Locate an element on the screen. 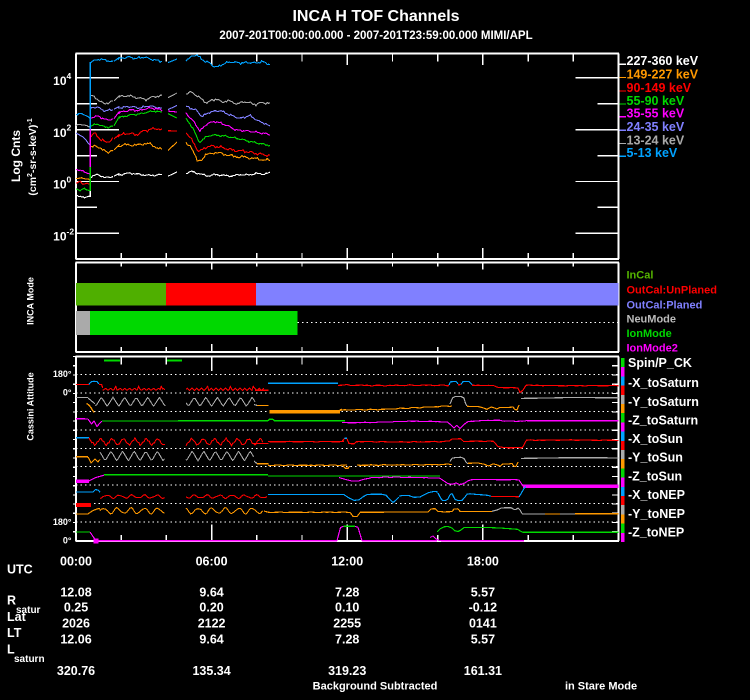 This screenshot has width=750, height=700. svg-text: 12:00 is located at coordinates (347, 562).